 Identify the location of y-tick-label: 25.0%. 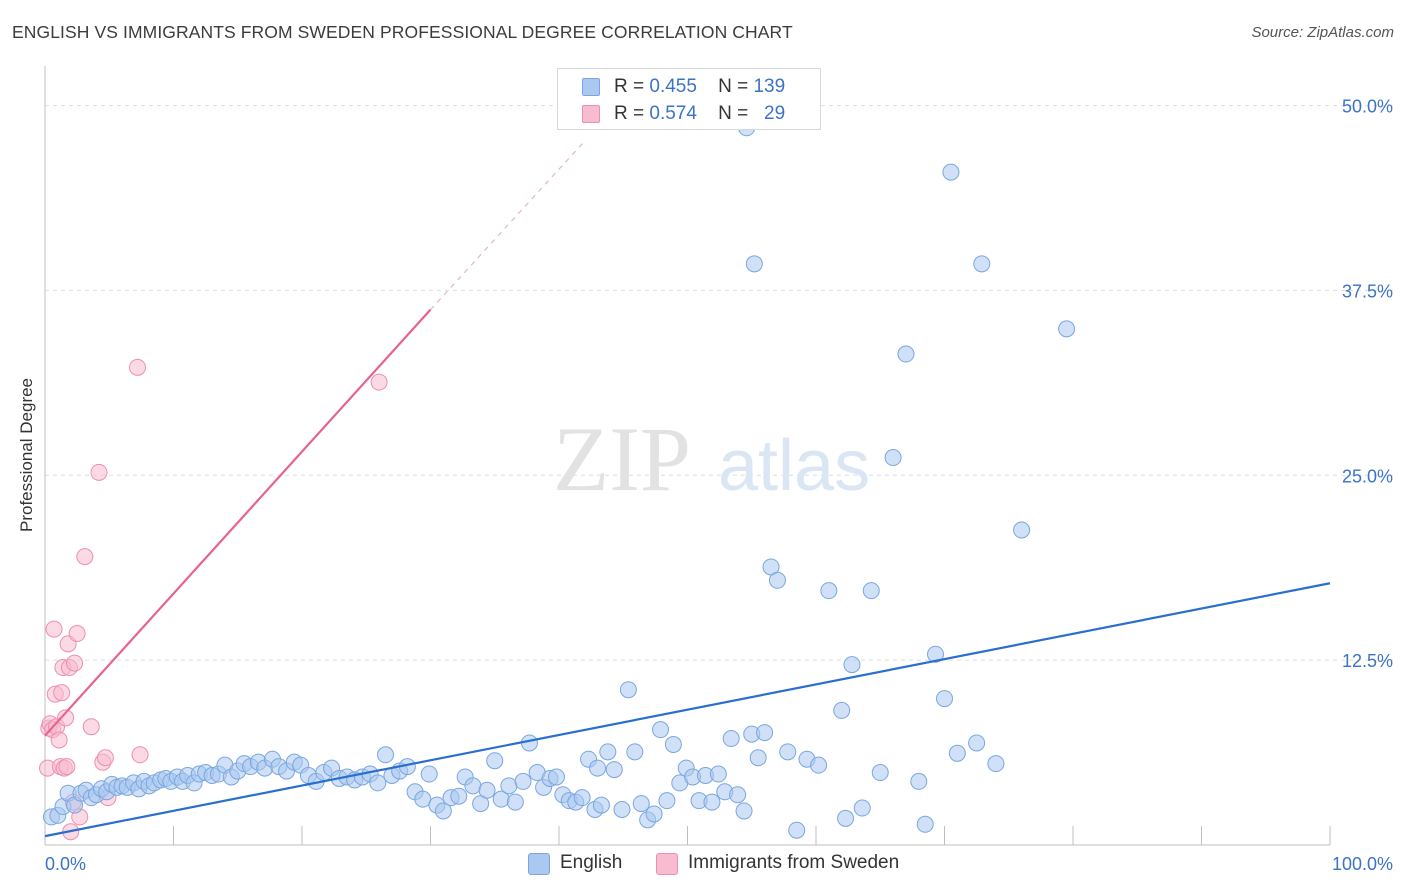
(1367, 476).